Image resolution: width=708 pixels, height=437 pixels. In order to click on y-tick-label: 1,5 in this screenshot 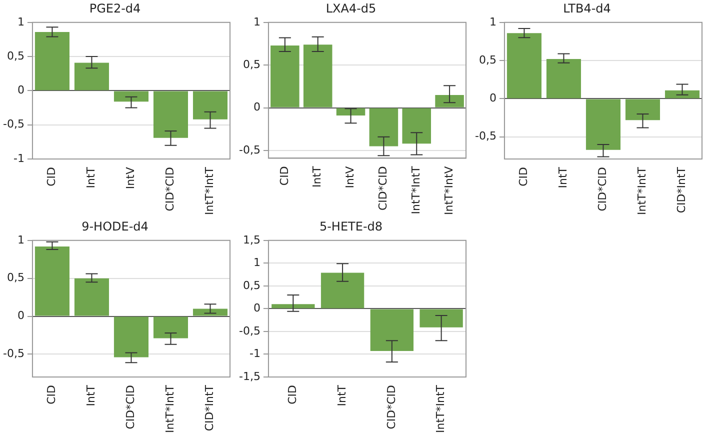, I will do `click(251, 239)`.